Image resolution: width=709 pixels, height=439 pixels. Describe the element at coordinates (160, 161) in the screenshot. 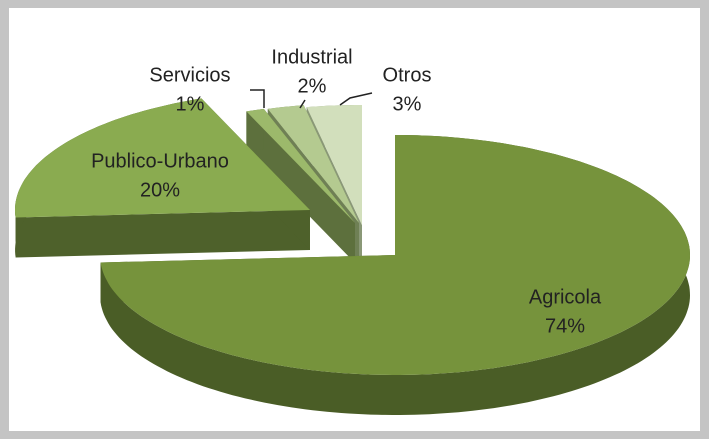

I see `slice-label: Publico-Urbano` at that location.